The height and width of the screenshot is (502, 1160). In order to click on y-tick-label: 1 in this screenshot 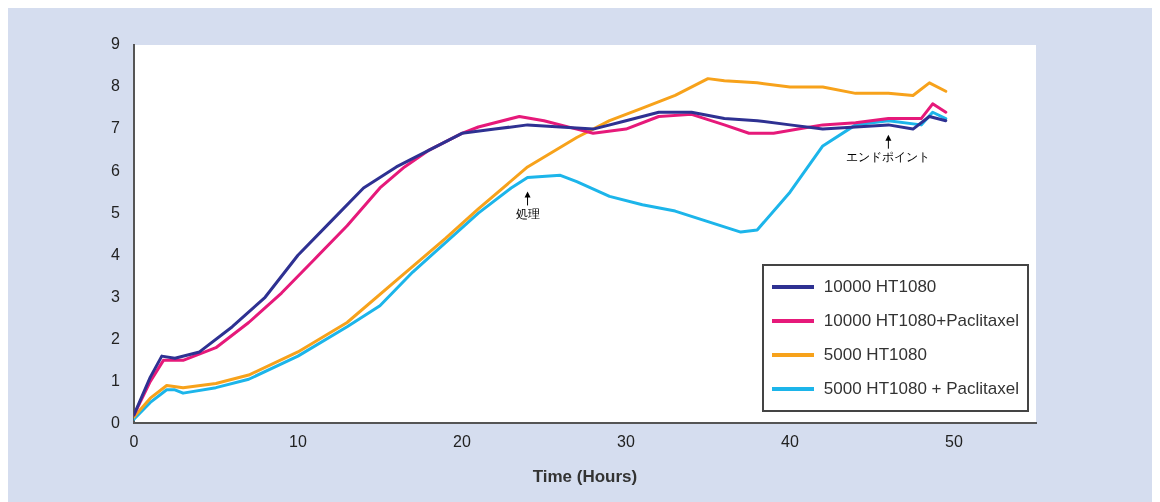, I will do `click(115, 380)`.